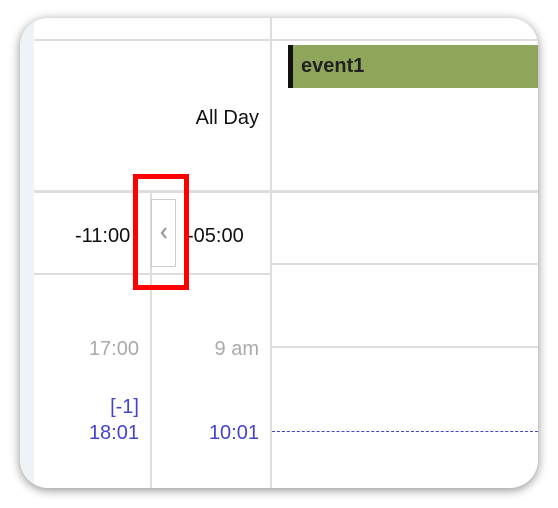 This screenshot has height=508, width=558. What do you see at coordinates (113, 433) in the screenshot?
I see `now-time-left: 18:01` at bounding box center [113, 433].